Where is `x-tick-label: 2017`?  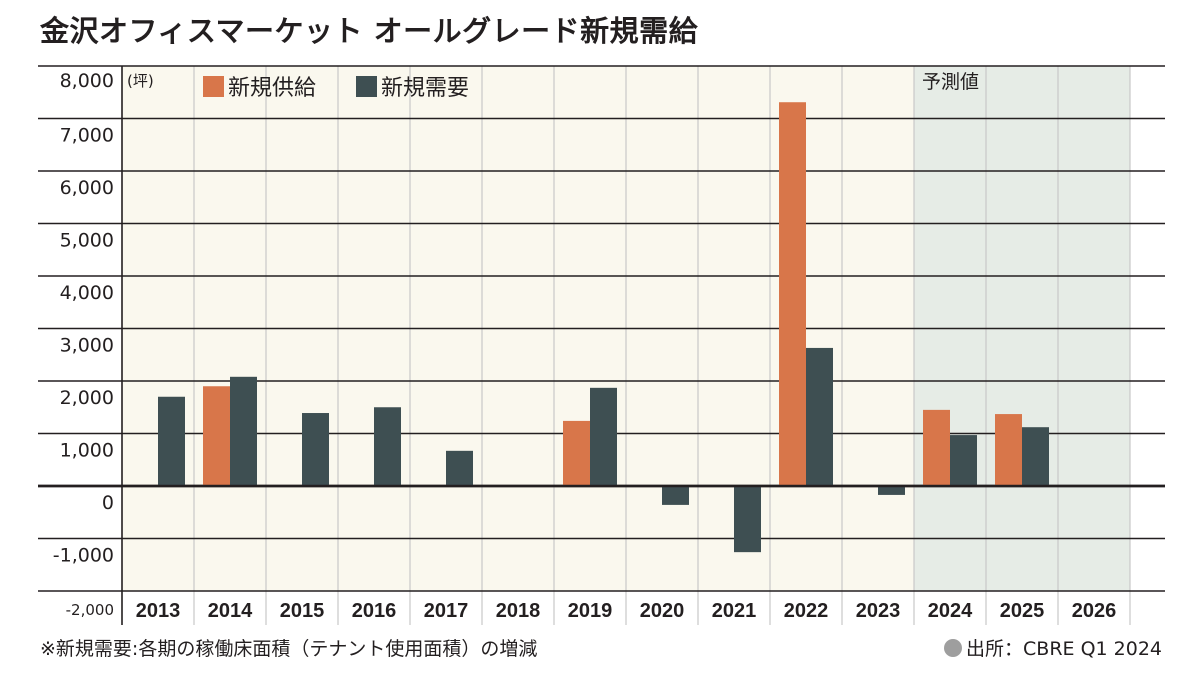 x-tick-label: 2017 is located at coordinates (446, 611).